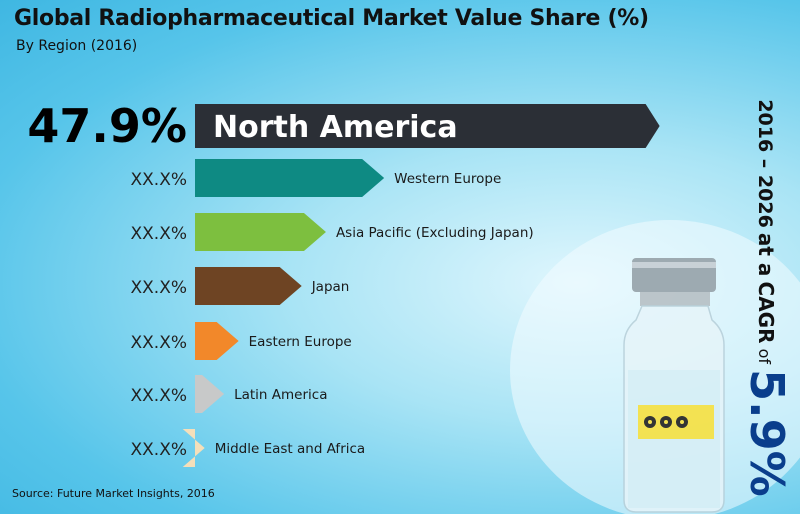  What do you see at coordinates (330, 287) in the screenshot?
I see `category-label: Japan` at bounding box center [330, 287].